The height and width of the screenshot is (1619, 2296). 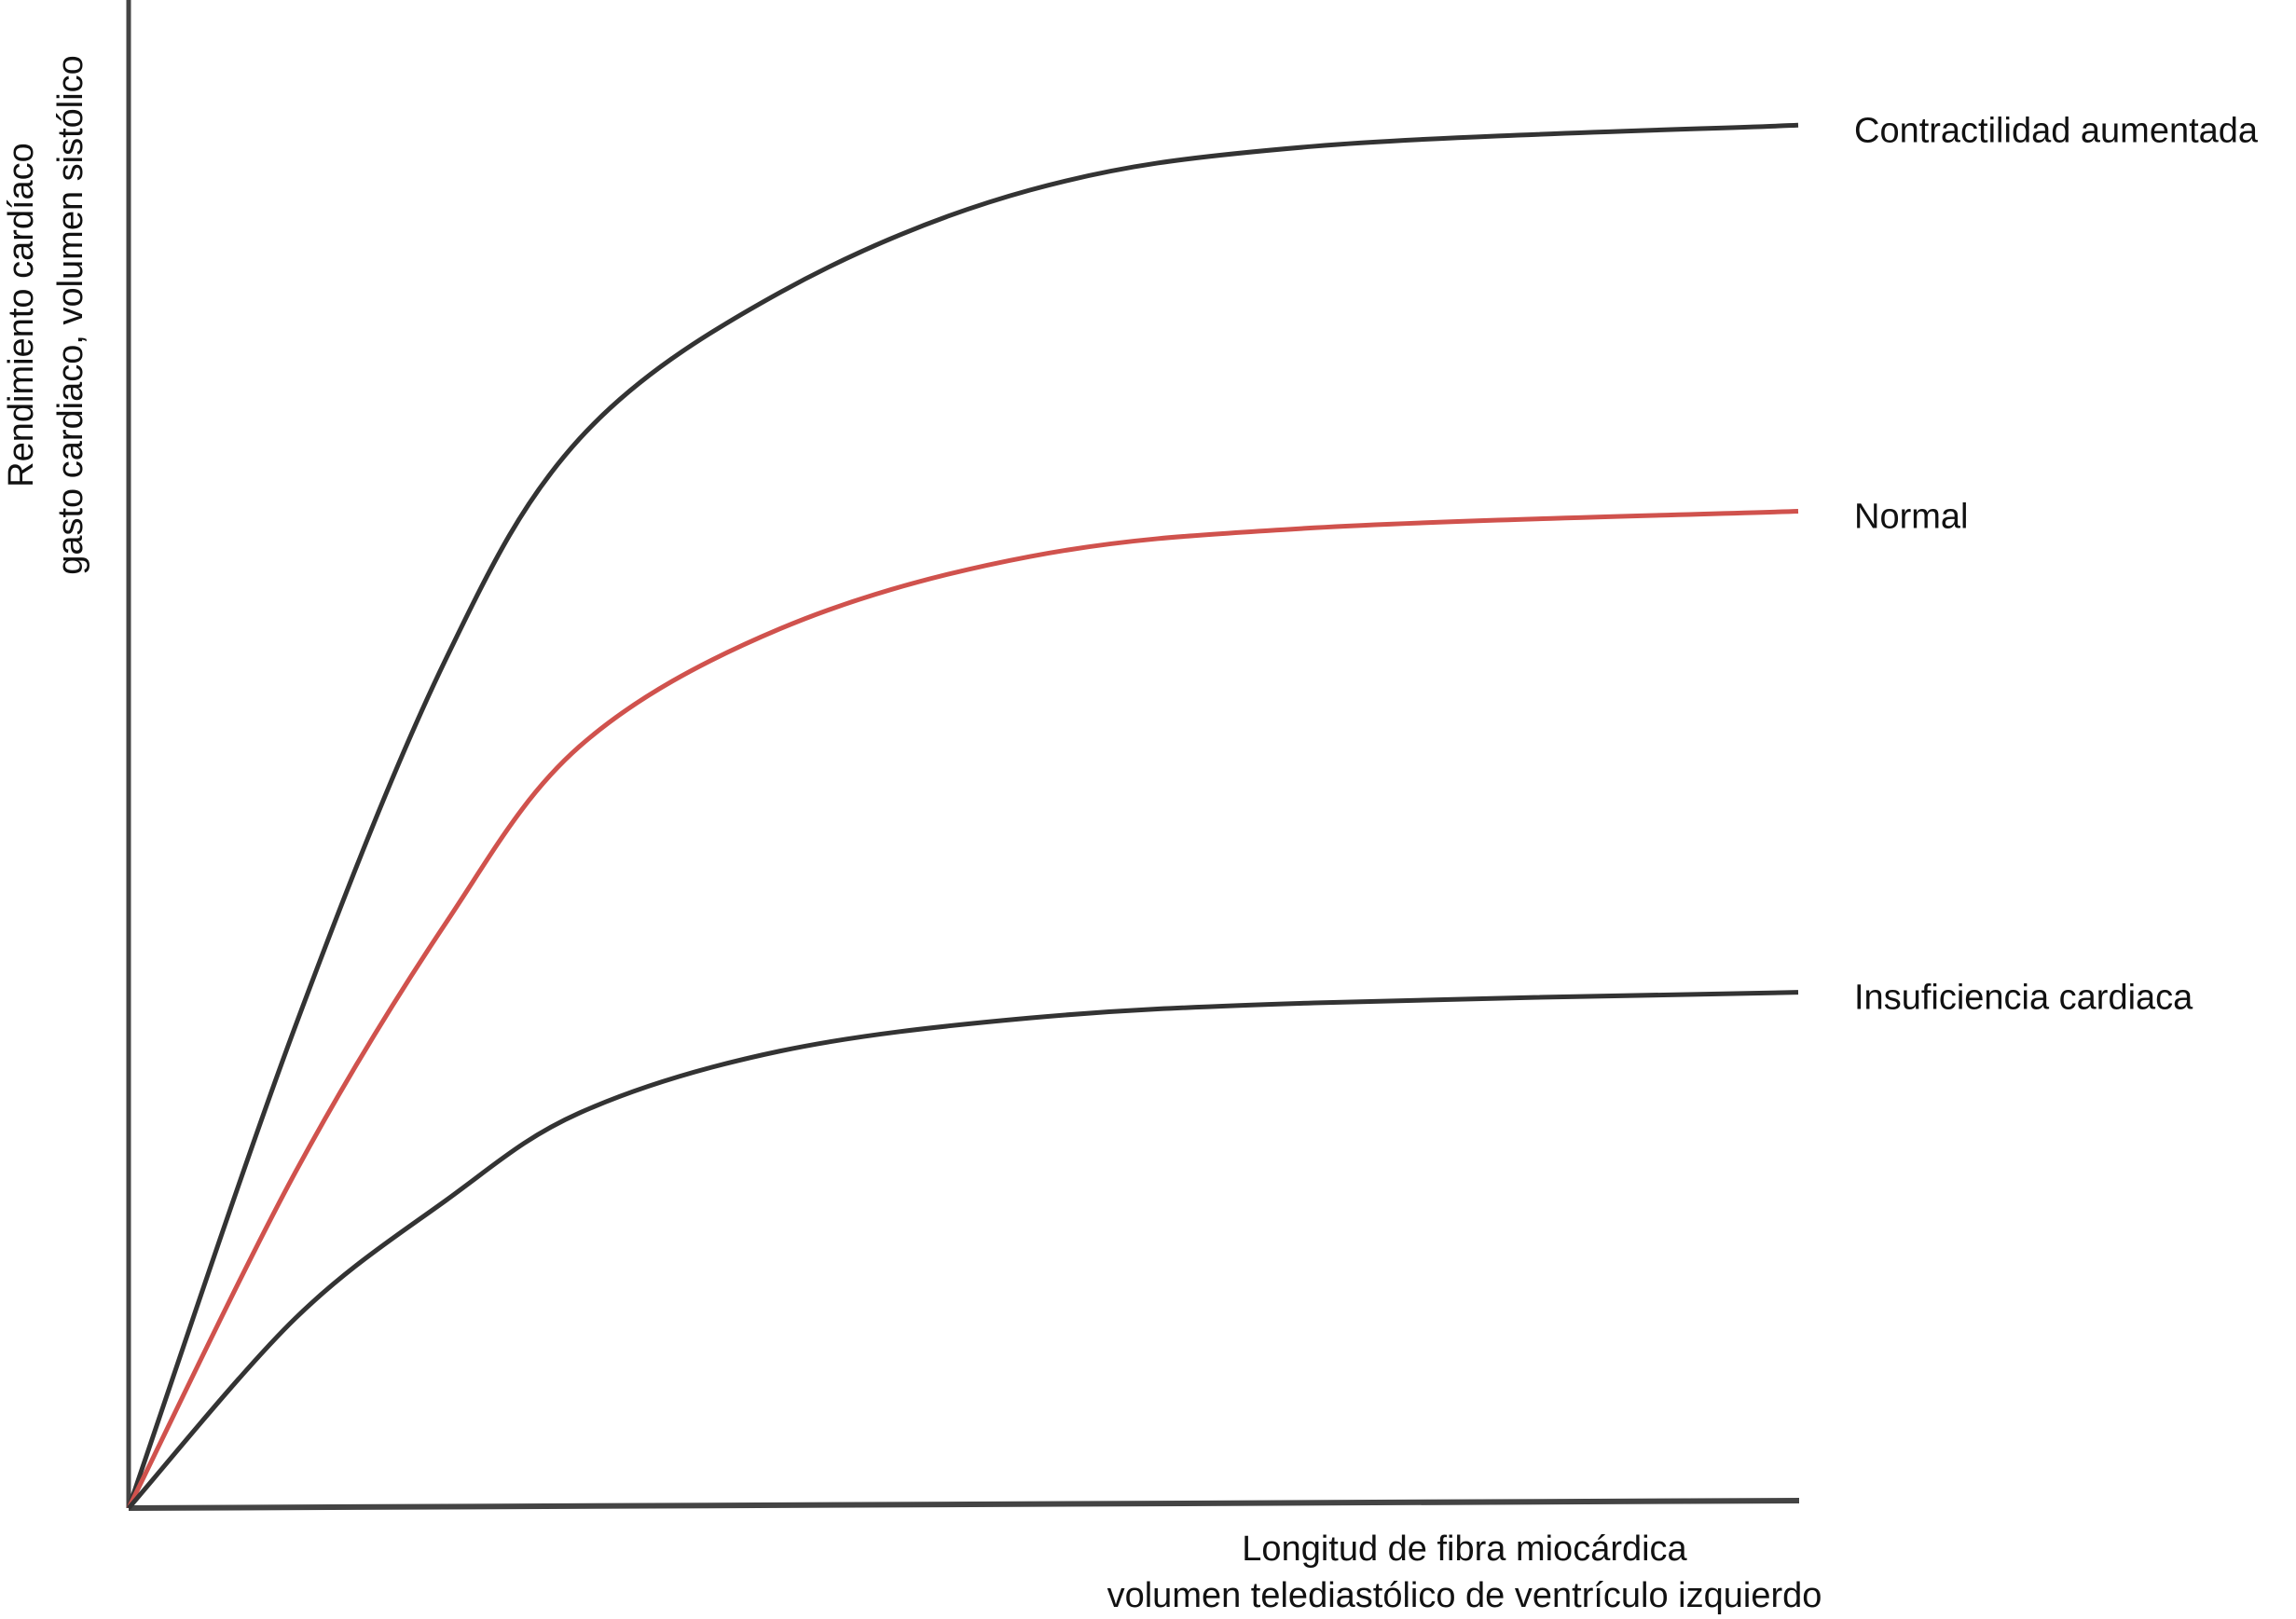 What do you see at coordinates (2024, 998) in the screenshot?
I see `series-label: Insuficiencia cardiaca` at bounding box center [2024, 998].